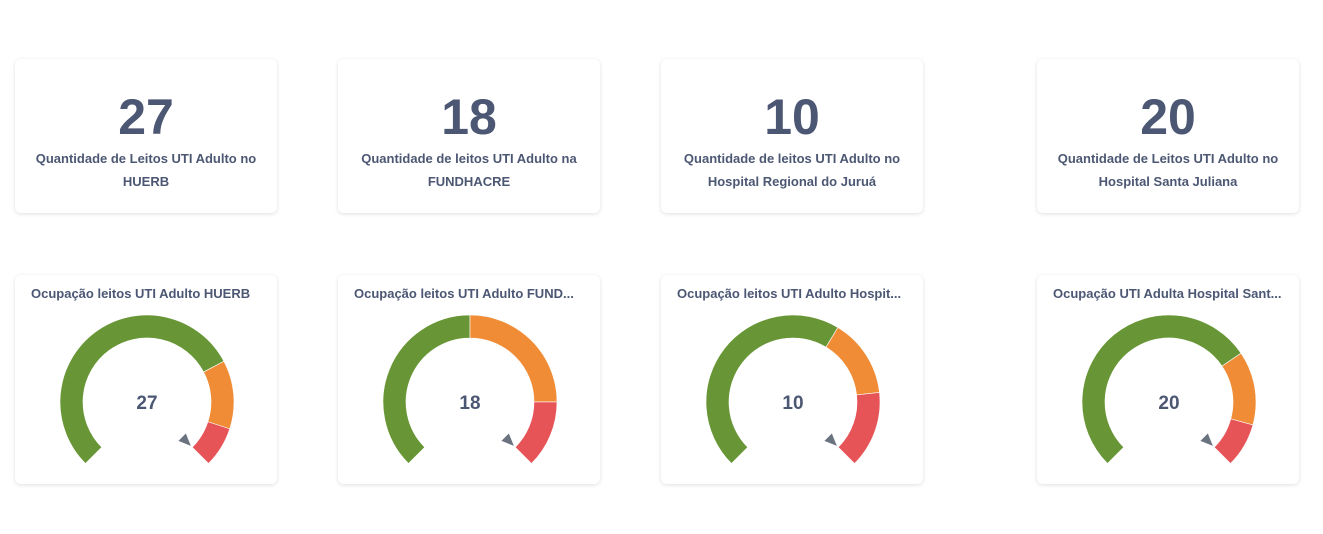  What do you see at coordinates (146, 170) in the screenshot?
I see `scalar-label: Quantidade de Leitos UTI Adulto no HUERB` at bounding box center [146, 170].